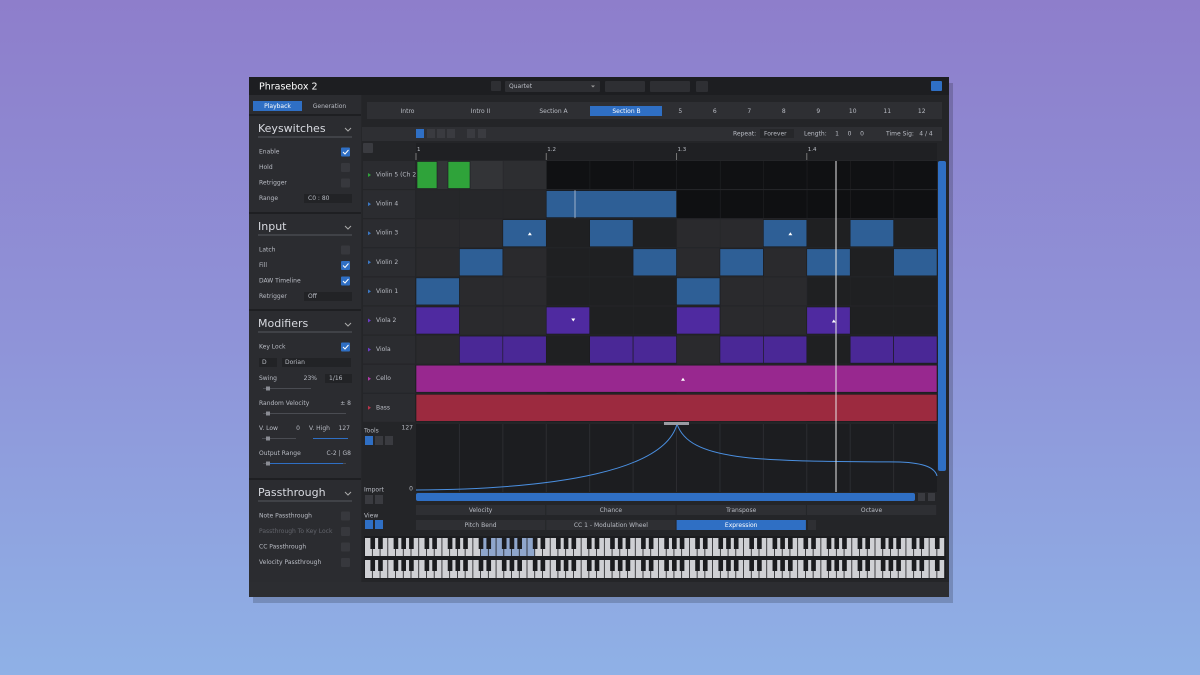 The width and height of the screenshot is (1200, 675). What do you see at coordinates (482, 133) in the screenshot?
I see `redo` at bounding box center [482, 133].